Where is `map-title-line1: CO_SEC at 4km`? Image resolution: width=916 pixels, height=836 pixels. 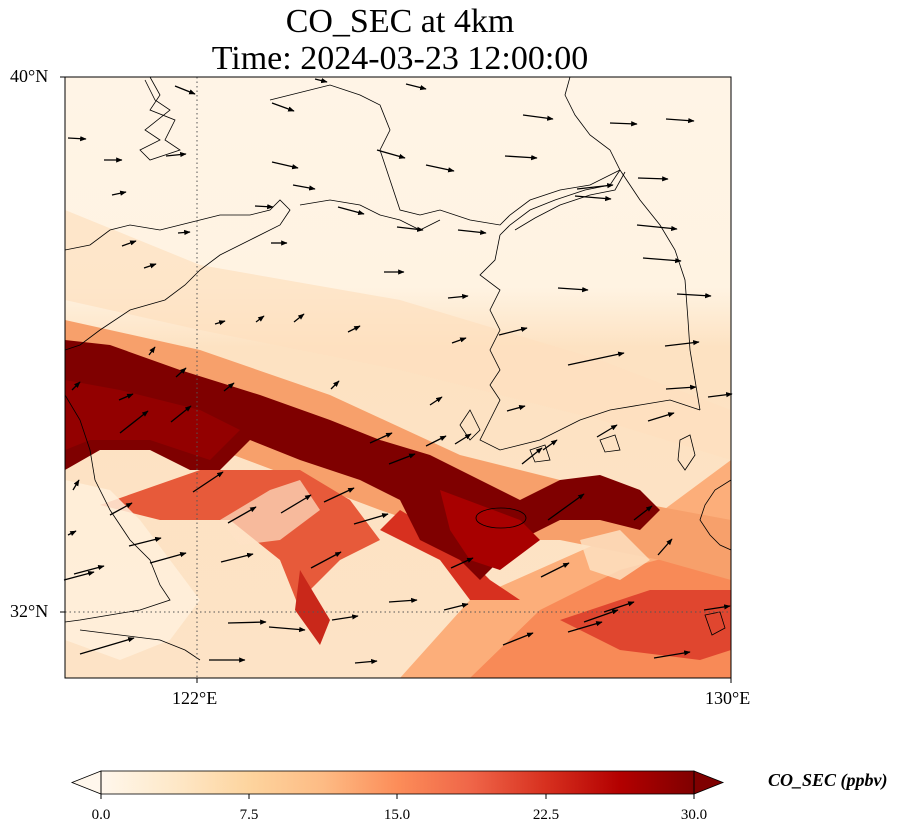
map-title-line1: CO_SEC at 4km is located at coordinates (400, 21).